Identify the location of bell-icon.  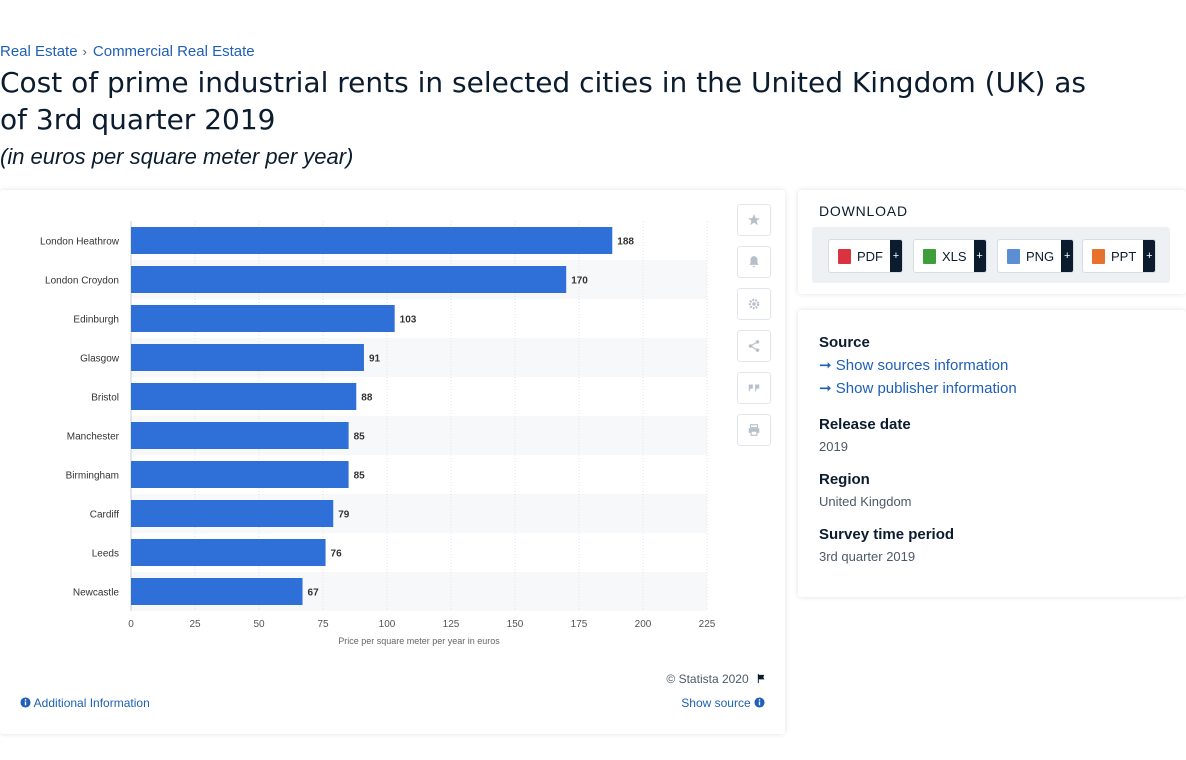
(754, 262).